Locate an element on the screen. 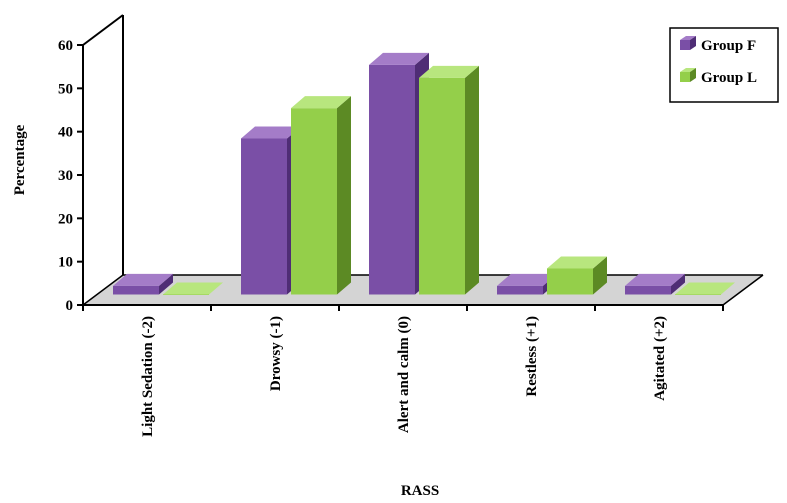  legend: Group F Group L is located at coordinates (724, 65).